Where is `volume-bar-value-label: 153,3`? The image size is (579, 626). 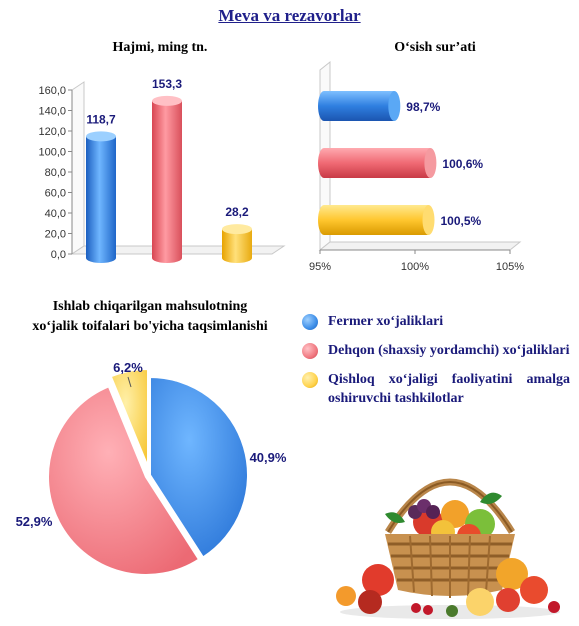 volume-bar-value-label: 153,3 is located at coordinates (167, 84).